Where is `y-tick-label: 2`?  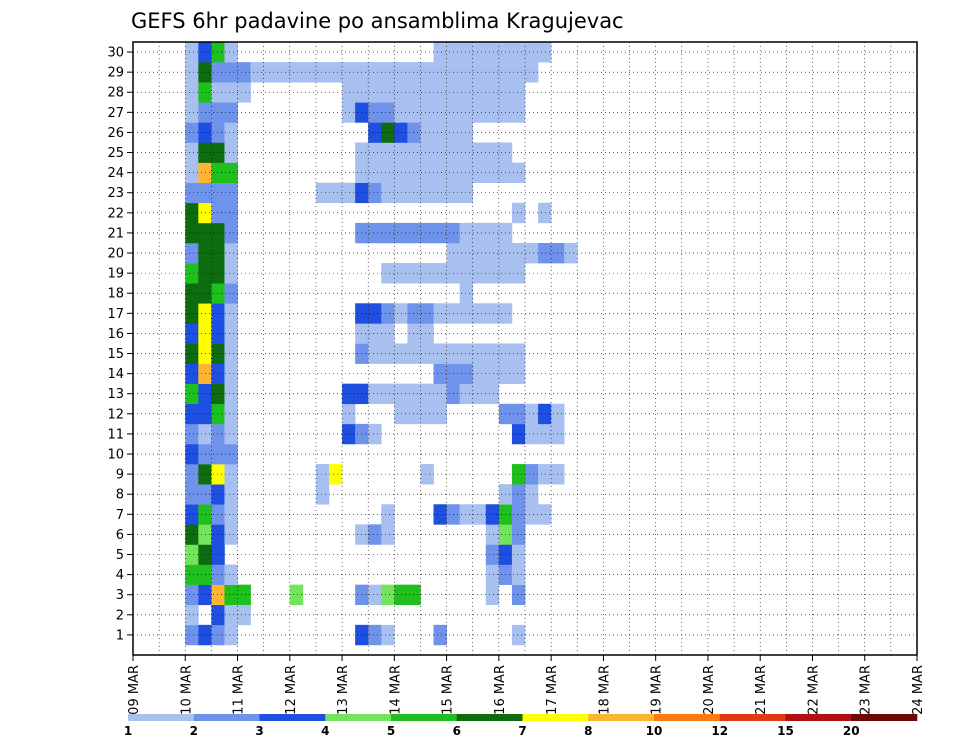 y-tick-label: 2 is located at coordinates (120, 615).